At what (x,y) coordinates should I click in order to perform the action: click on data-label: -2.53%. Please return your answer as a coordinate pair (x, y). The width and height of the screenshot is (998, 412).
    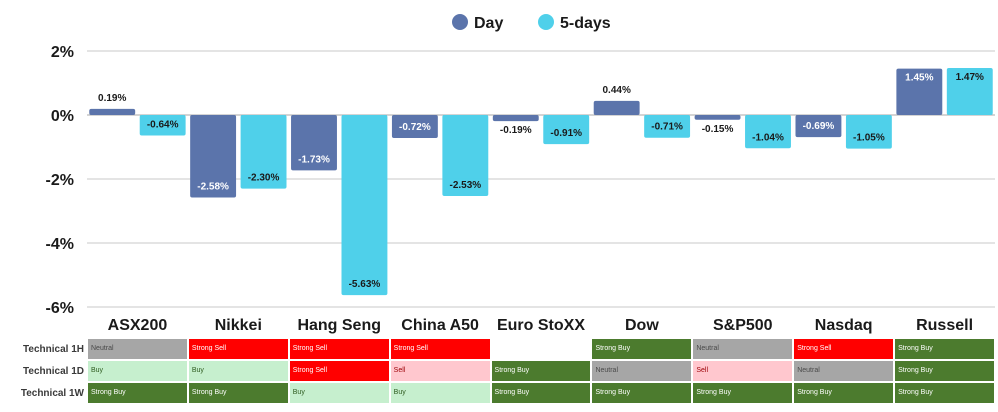
    Looking at the image, I should click on (465, 185).